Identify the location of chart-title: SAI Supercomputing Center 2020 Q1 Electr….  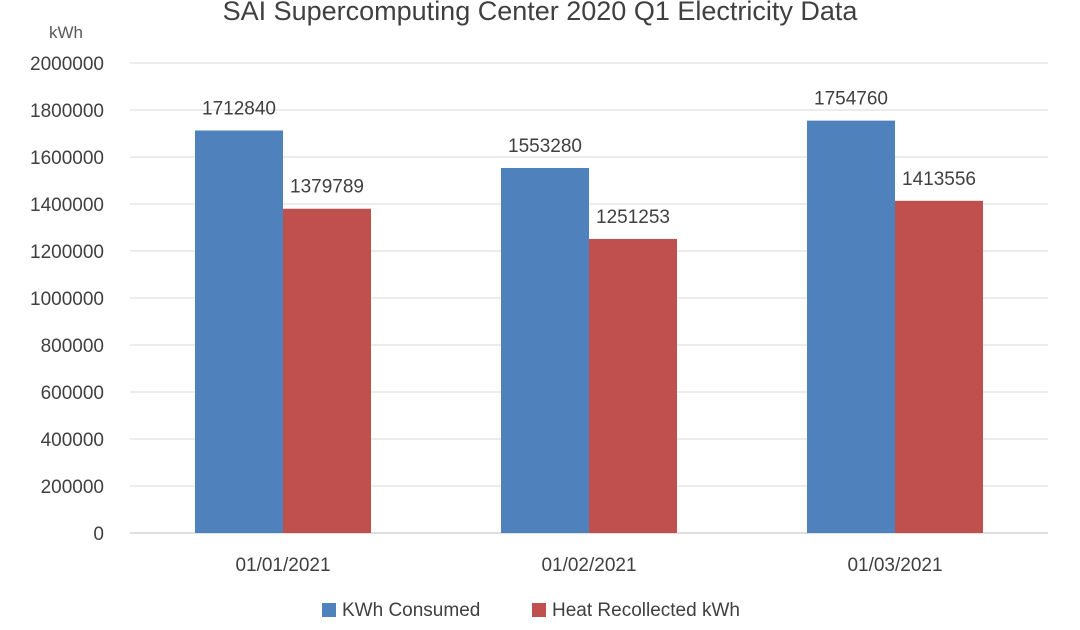
(541, 13).